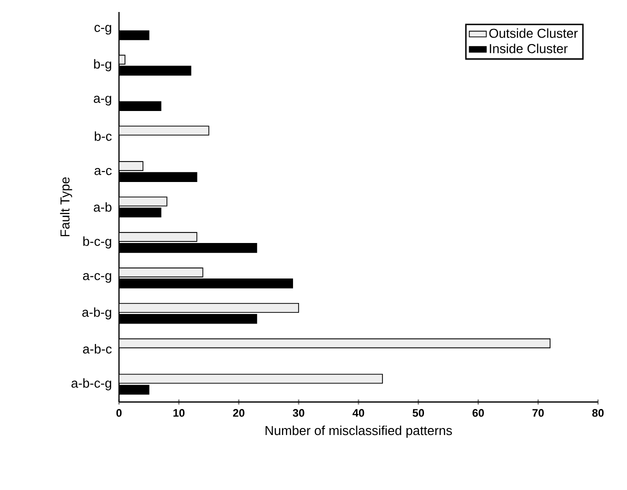  What do you see at coordinates (66, 206) in the screenshot?
I see `y-axis-title: Fault Type` at bounding box center [66, 206].